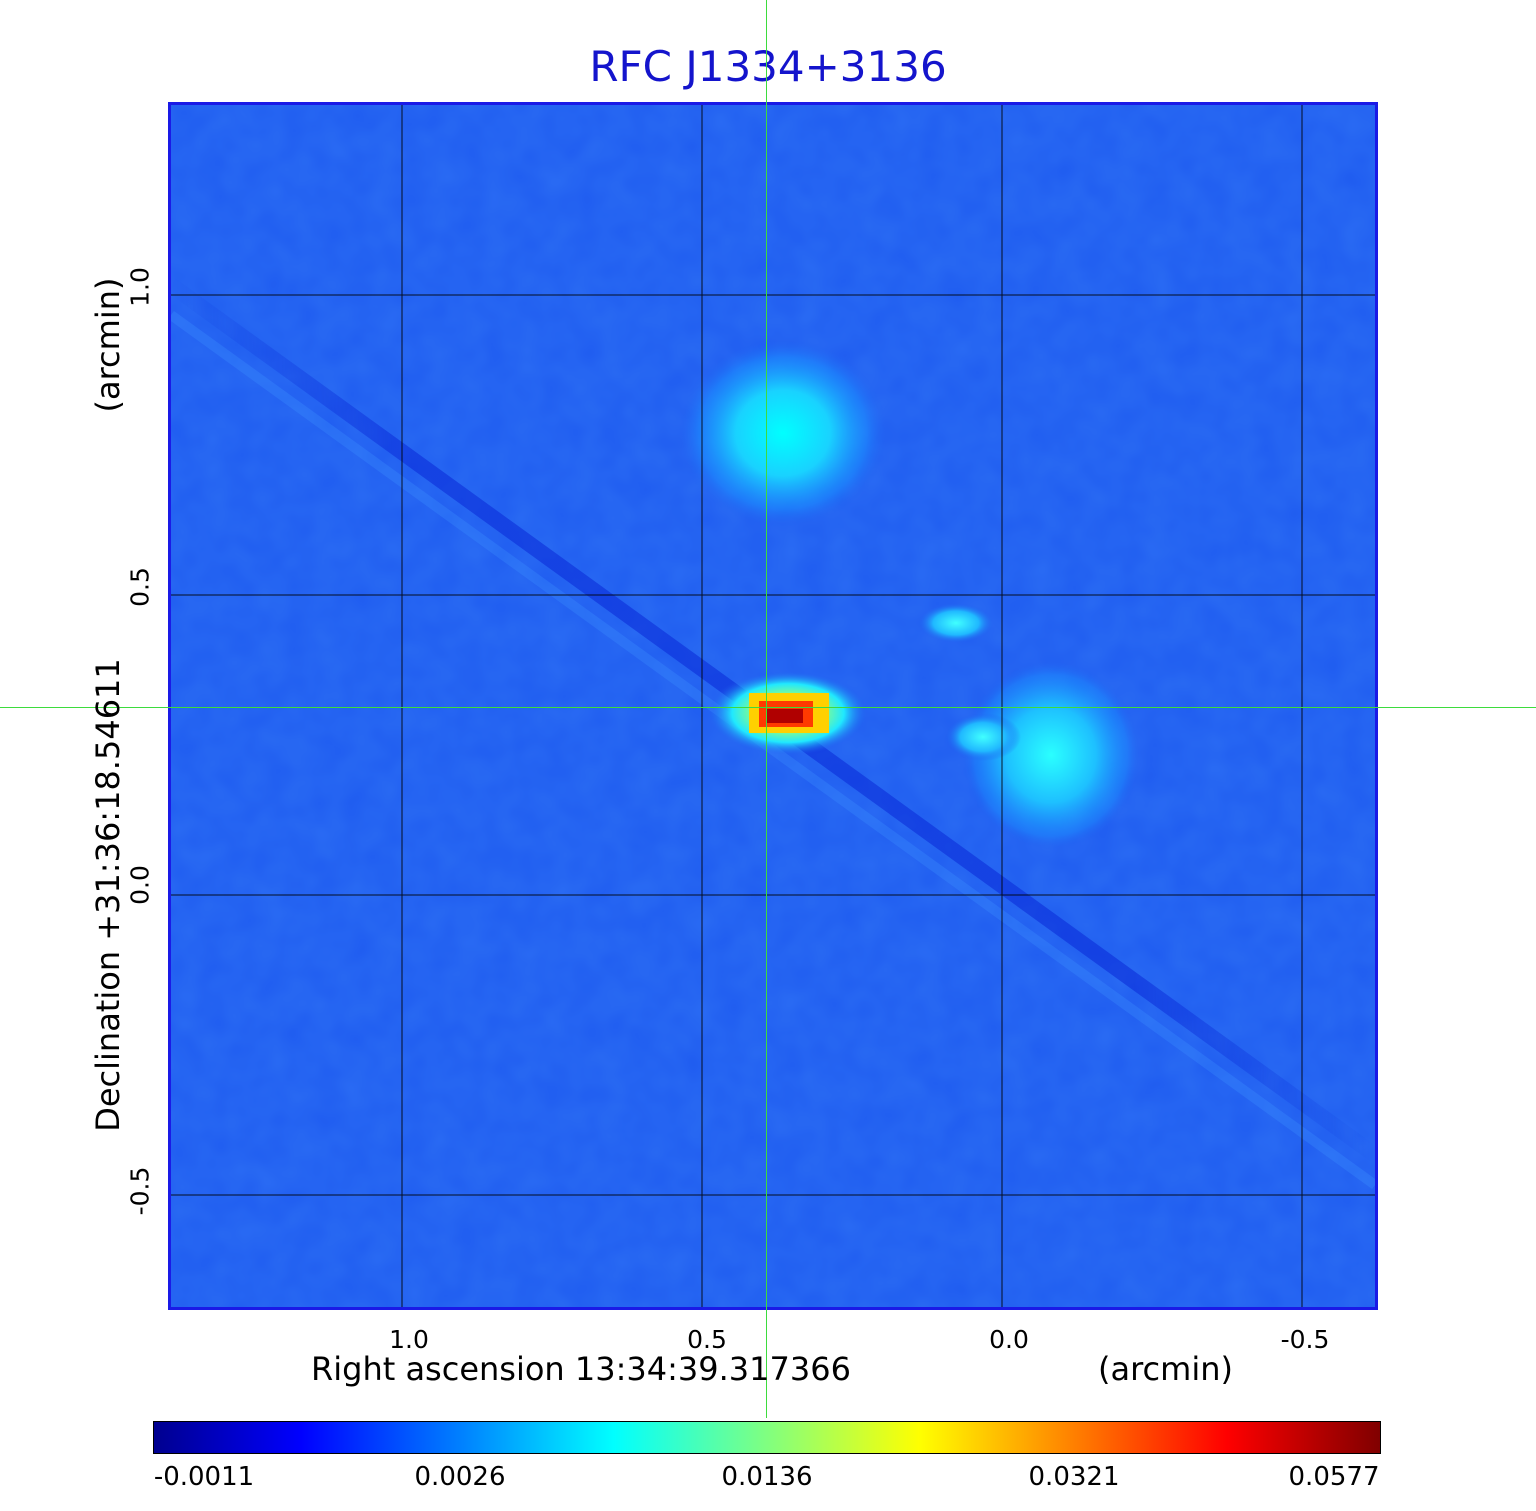  I want to click on y-axis-unit: (arcmin), so click(108, 345).